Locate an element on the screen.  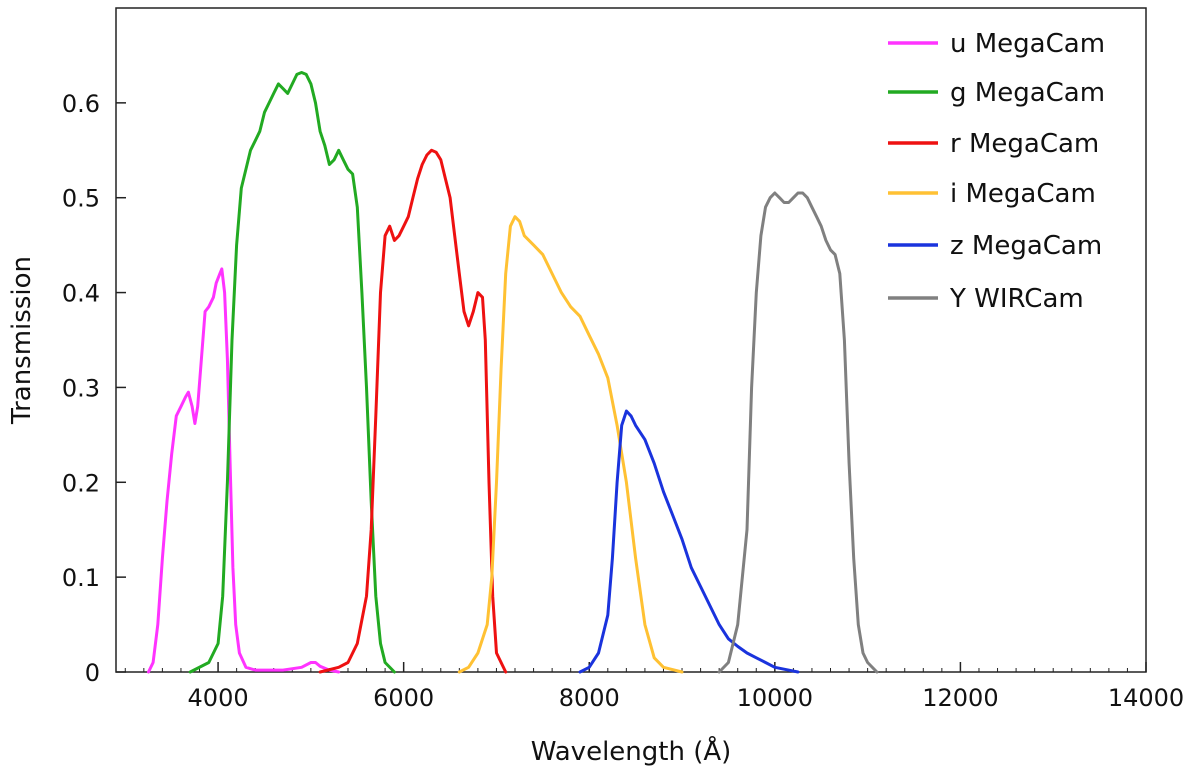
x-tick-label: 14000 is located at coordinates (1146, 698).